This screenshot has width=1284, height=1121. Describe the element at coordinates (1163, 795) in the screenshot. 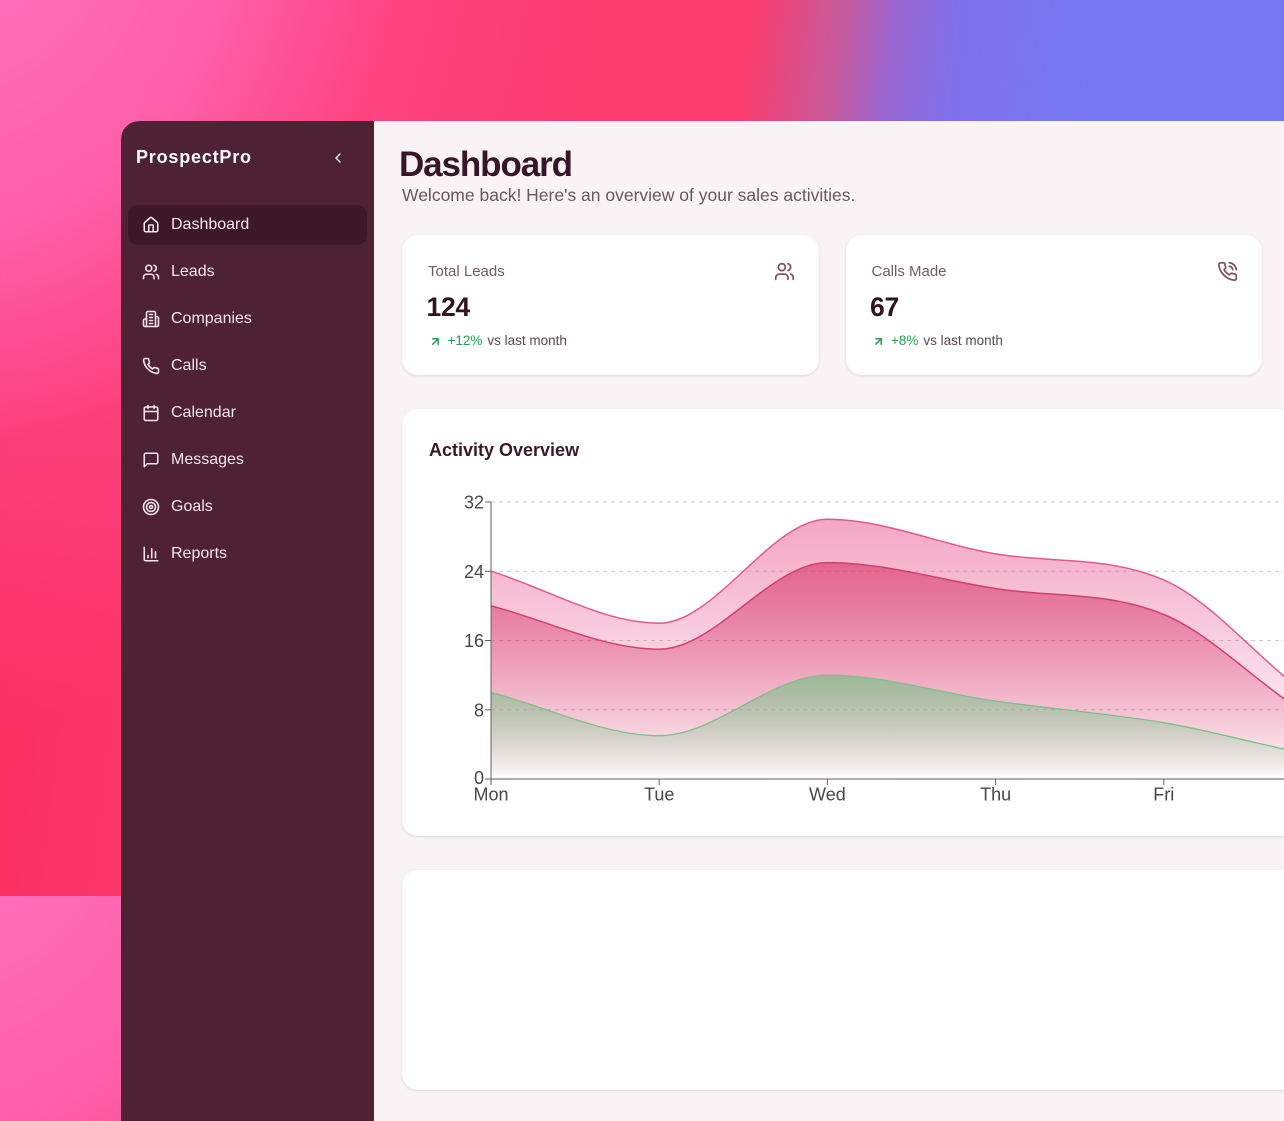

I see `svg-text: Fri` at that location.